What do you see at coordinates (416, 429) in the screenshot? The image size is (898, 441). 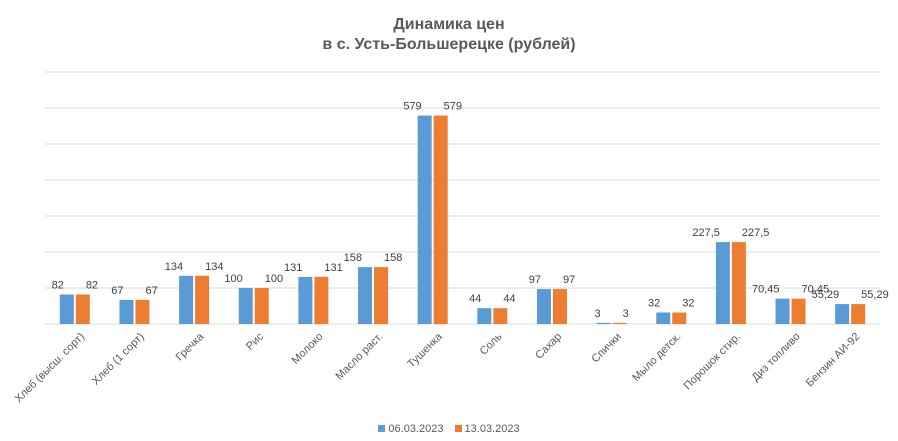 I see `legend-label-series-1: 06.03.2023` at bounding box center [416, 429].